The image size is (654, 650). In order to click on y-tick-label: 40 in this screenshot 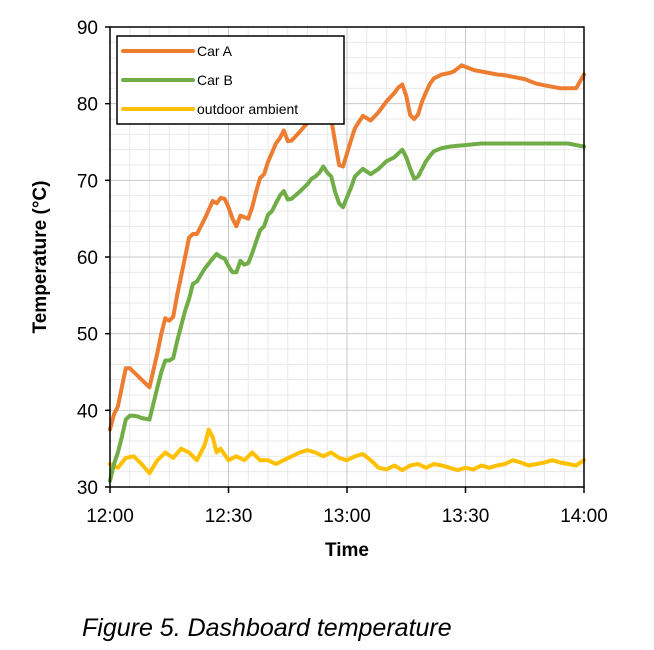, I will do `click(87, 411)`.